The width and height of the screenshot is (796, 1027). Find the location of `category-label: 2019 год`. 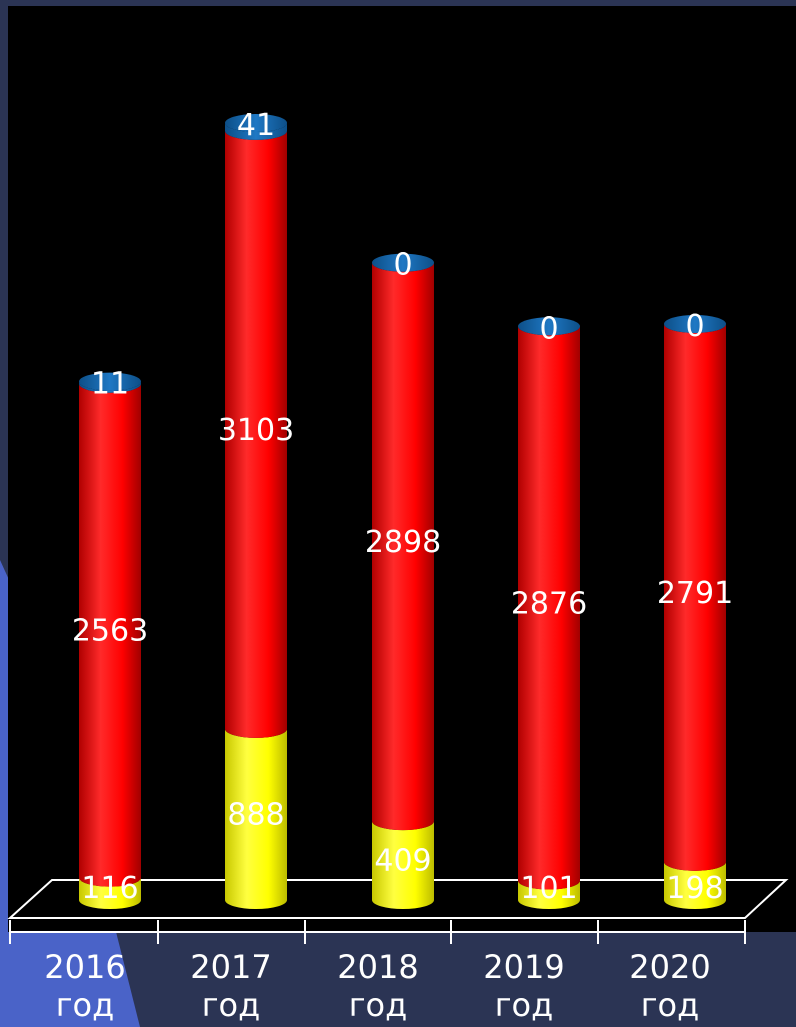

category-label: 2019 год is located at coordinates (523, 986).